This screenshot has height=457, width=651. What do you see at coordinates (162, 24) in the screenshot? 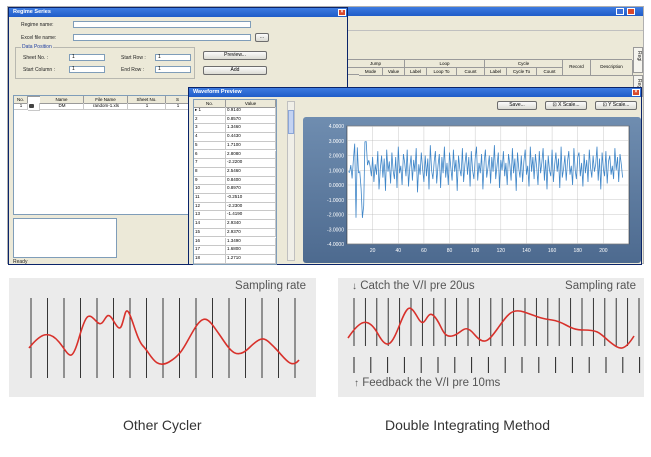
I see `regime-name-input` at bounding box center [162, 24].